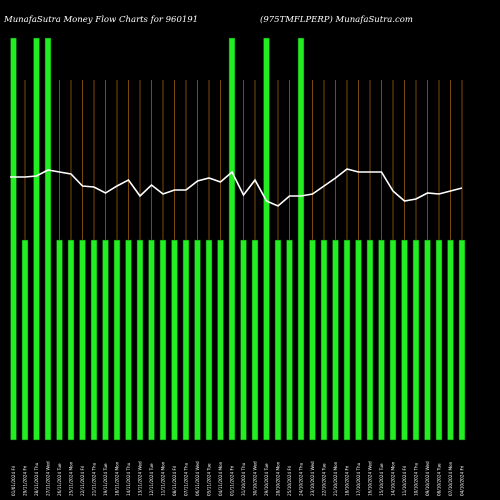 This screenshot has height=500, width=500. What do you see at coordinates (94, 479) in the screenshot?
I see `date-tick-label: 21/11/2024 Thu` at bounding box center [94, 479].